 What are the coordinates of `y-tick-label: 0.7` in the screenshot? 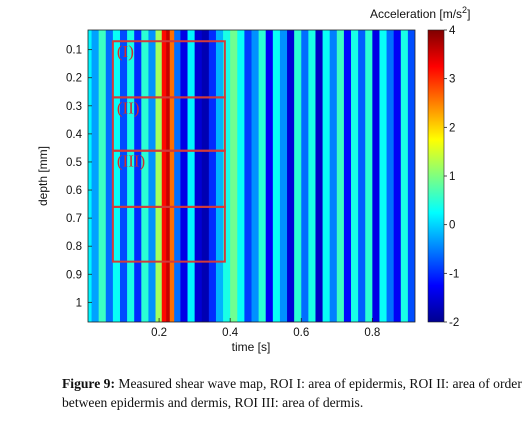 It's located at (74, 219).